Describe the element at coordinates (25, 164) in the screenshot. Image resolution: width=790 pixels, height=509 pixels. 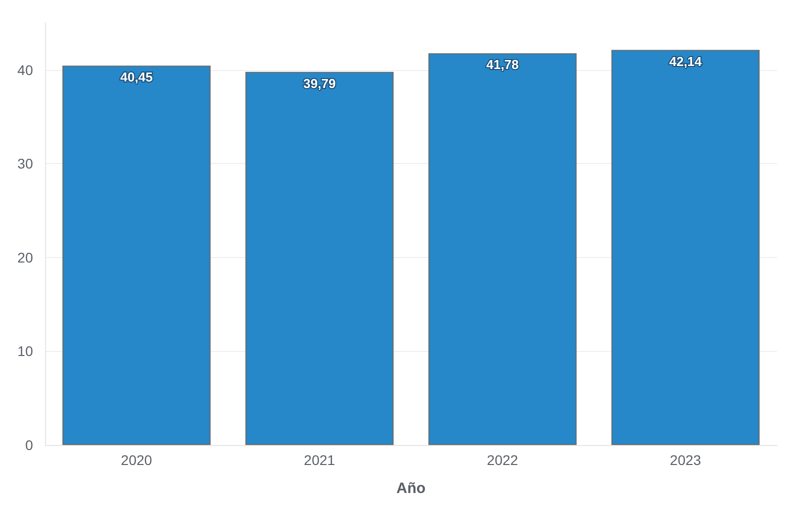
I see `y-tick-label: 30` at that location.